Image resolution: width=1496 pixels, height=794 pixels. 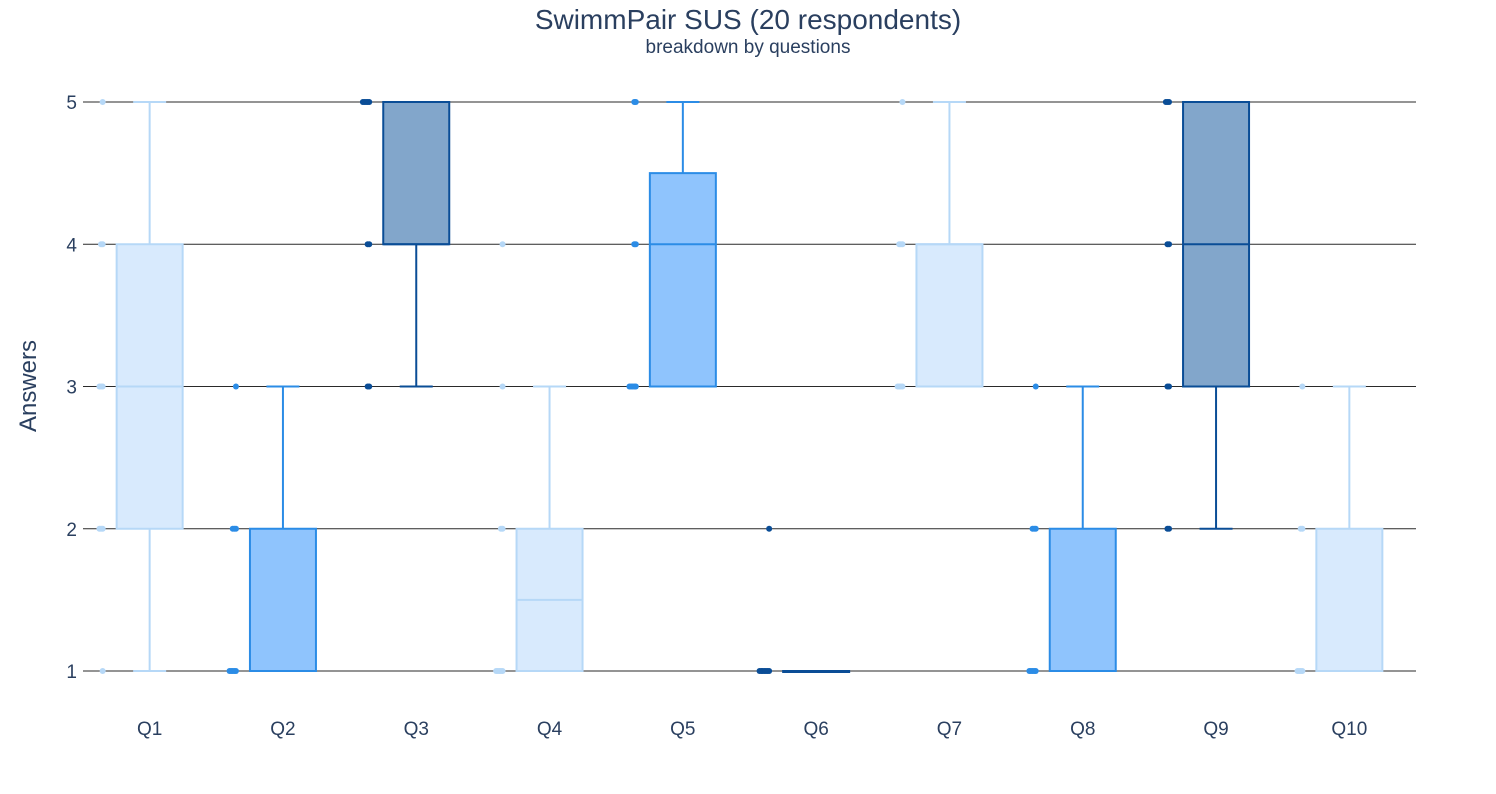 I want to click on box-q6, so click(x=803, y=599).